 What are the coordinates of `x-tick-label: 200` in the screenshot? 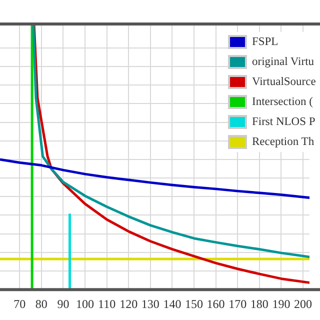 It's located at (303, 303).